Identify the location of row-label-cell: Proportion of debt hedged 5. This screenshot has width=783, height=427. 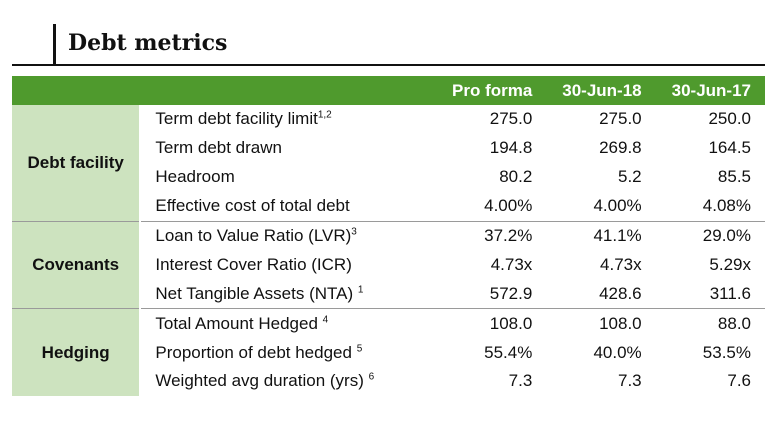
(286, 352).